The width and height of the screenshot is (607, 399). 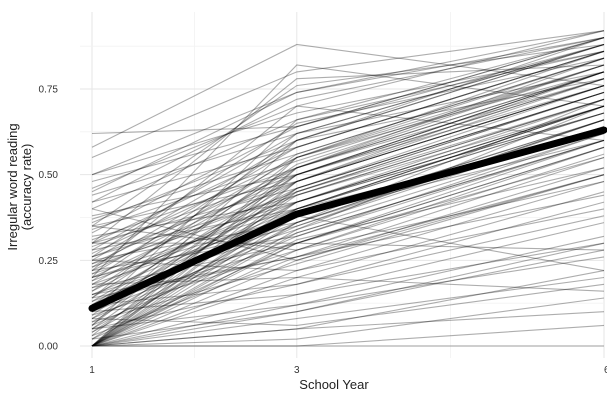 I want to click on y-axis-title-line-1: Irregular word reading, so click(x=12, y=186).